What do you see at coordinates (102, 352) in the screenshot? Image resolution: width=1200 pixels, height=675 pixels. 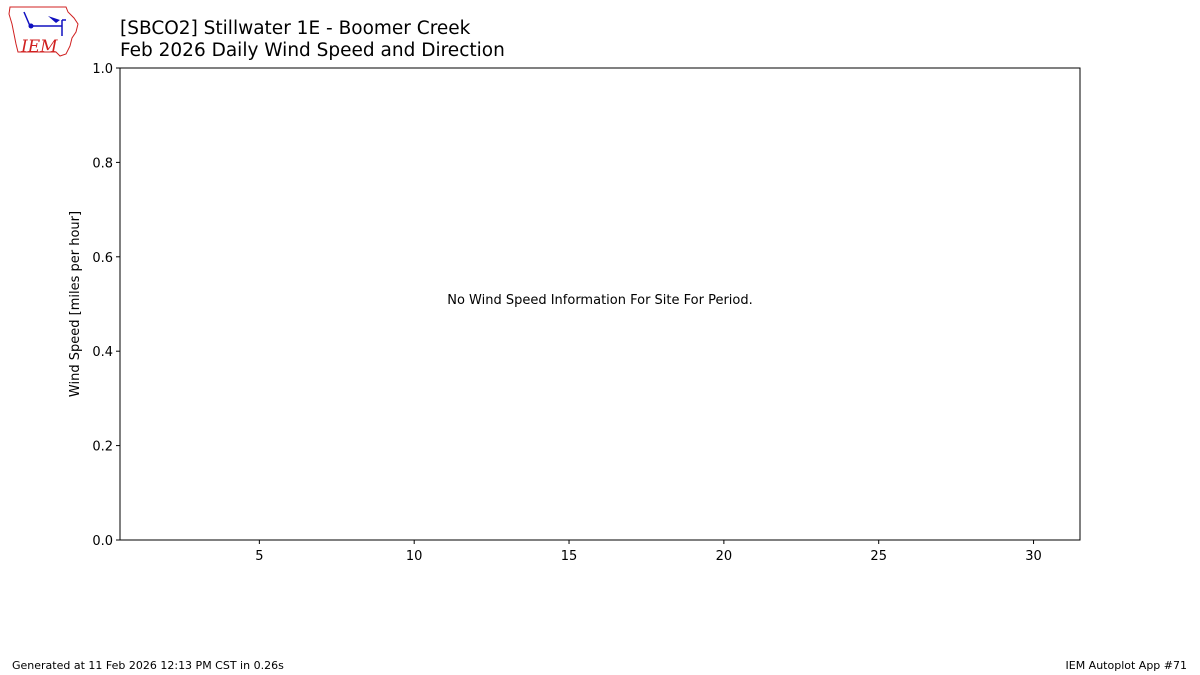 I see `y-tick-label: 0.4` at bounding box center [102, 352].